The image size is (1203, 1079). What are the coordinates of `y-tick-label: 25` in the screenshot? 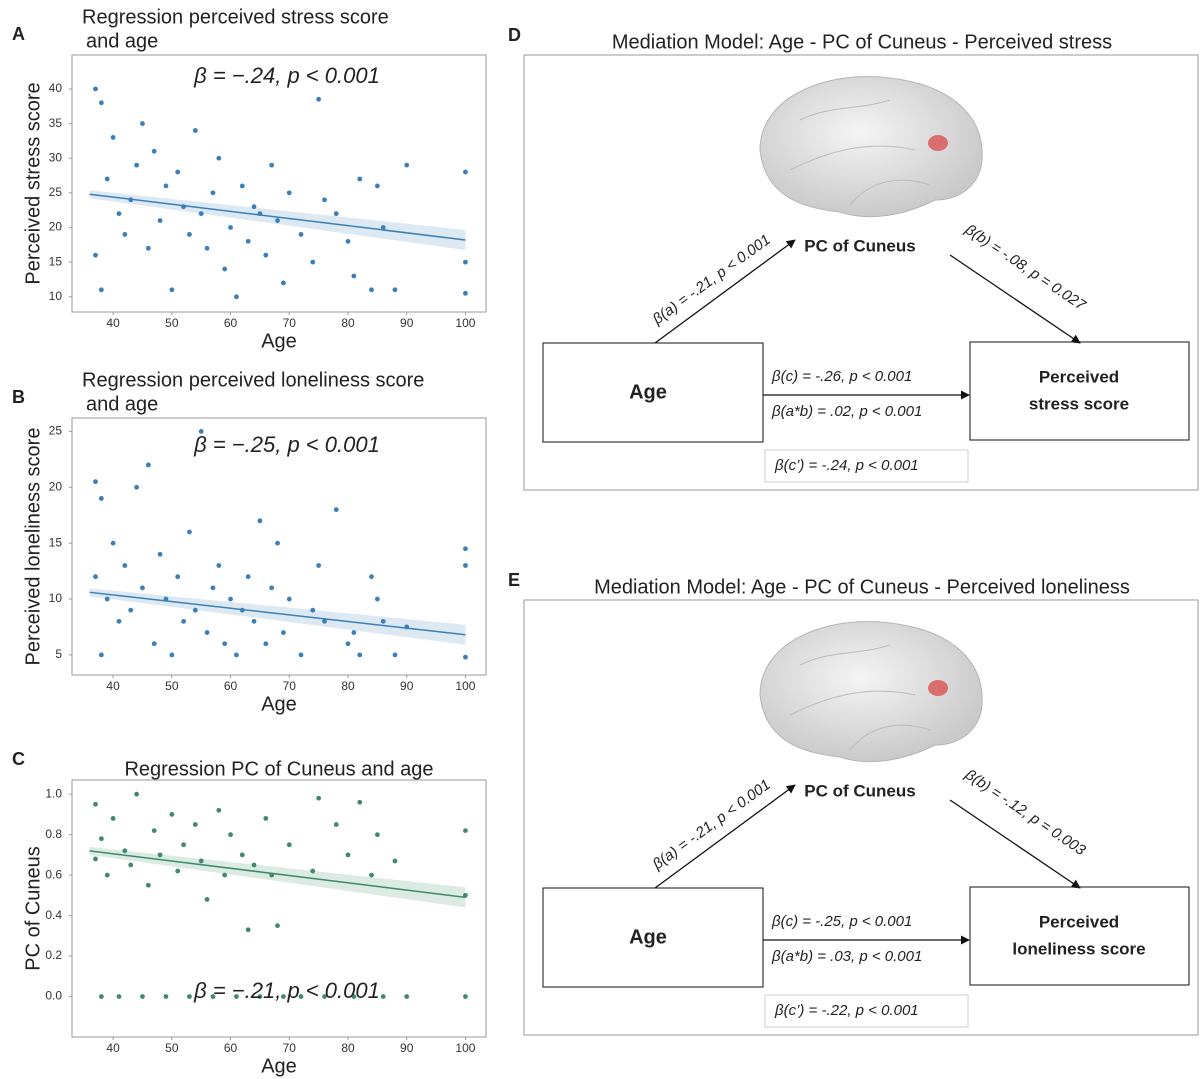 It's located at (56, 431).